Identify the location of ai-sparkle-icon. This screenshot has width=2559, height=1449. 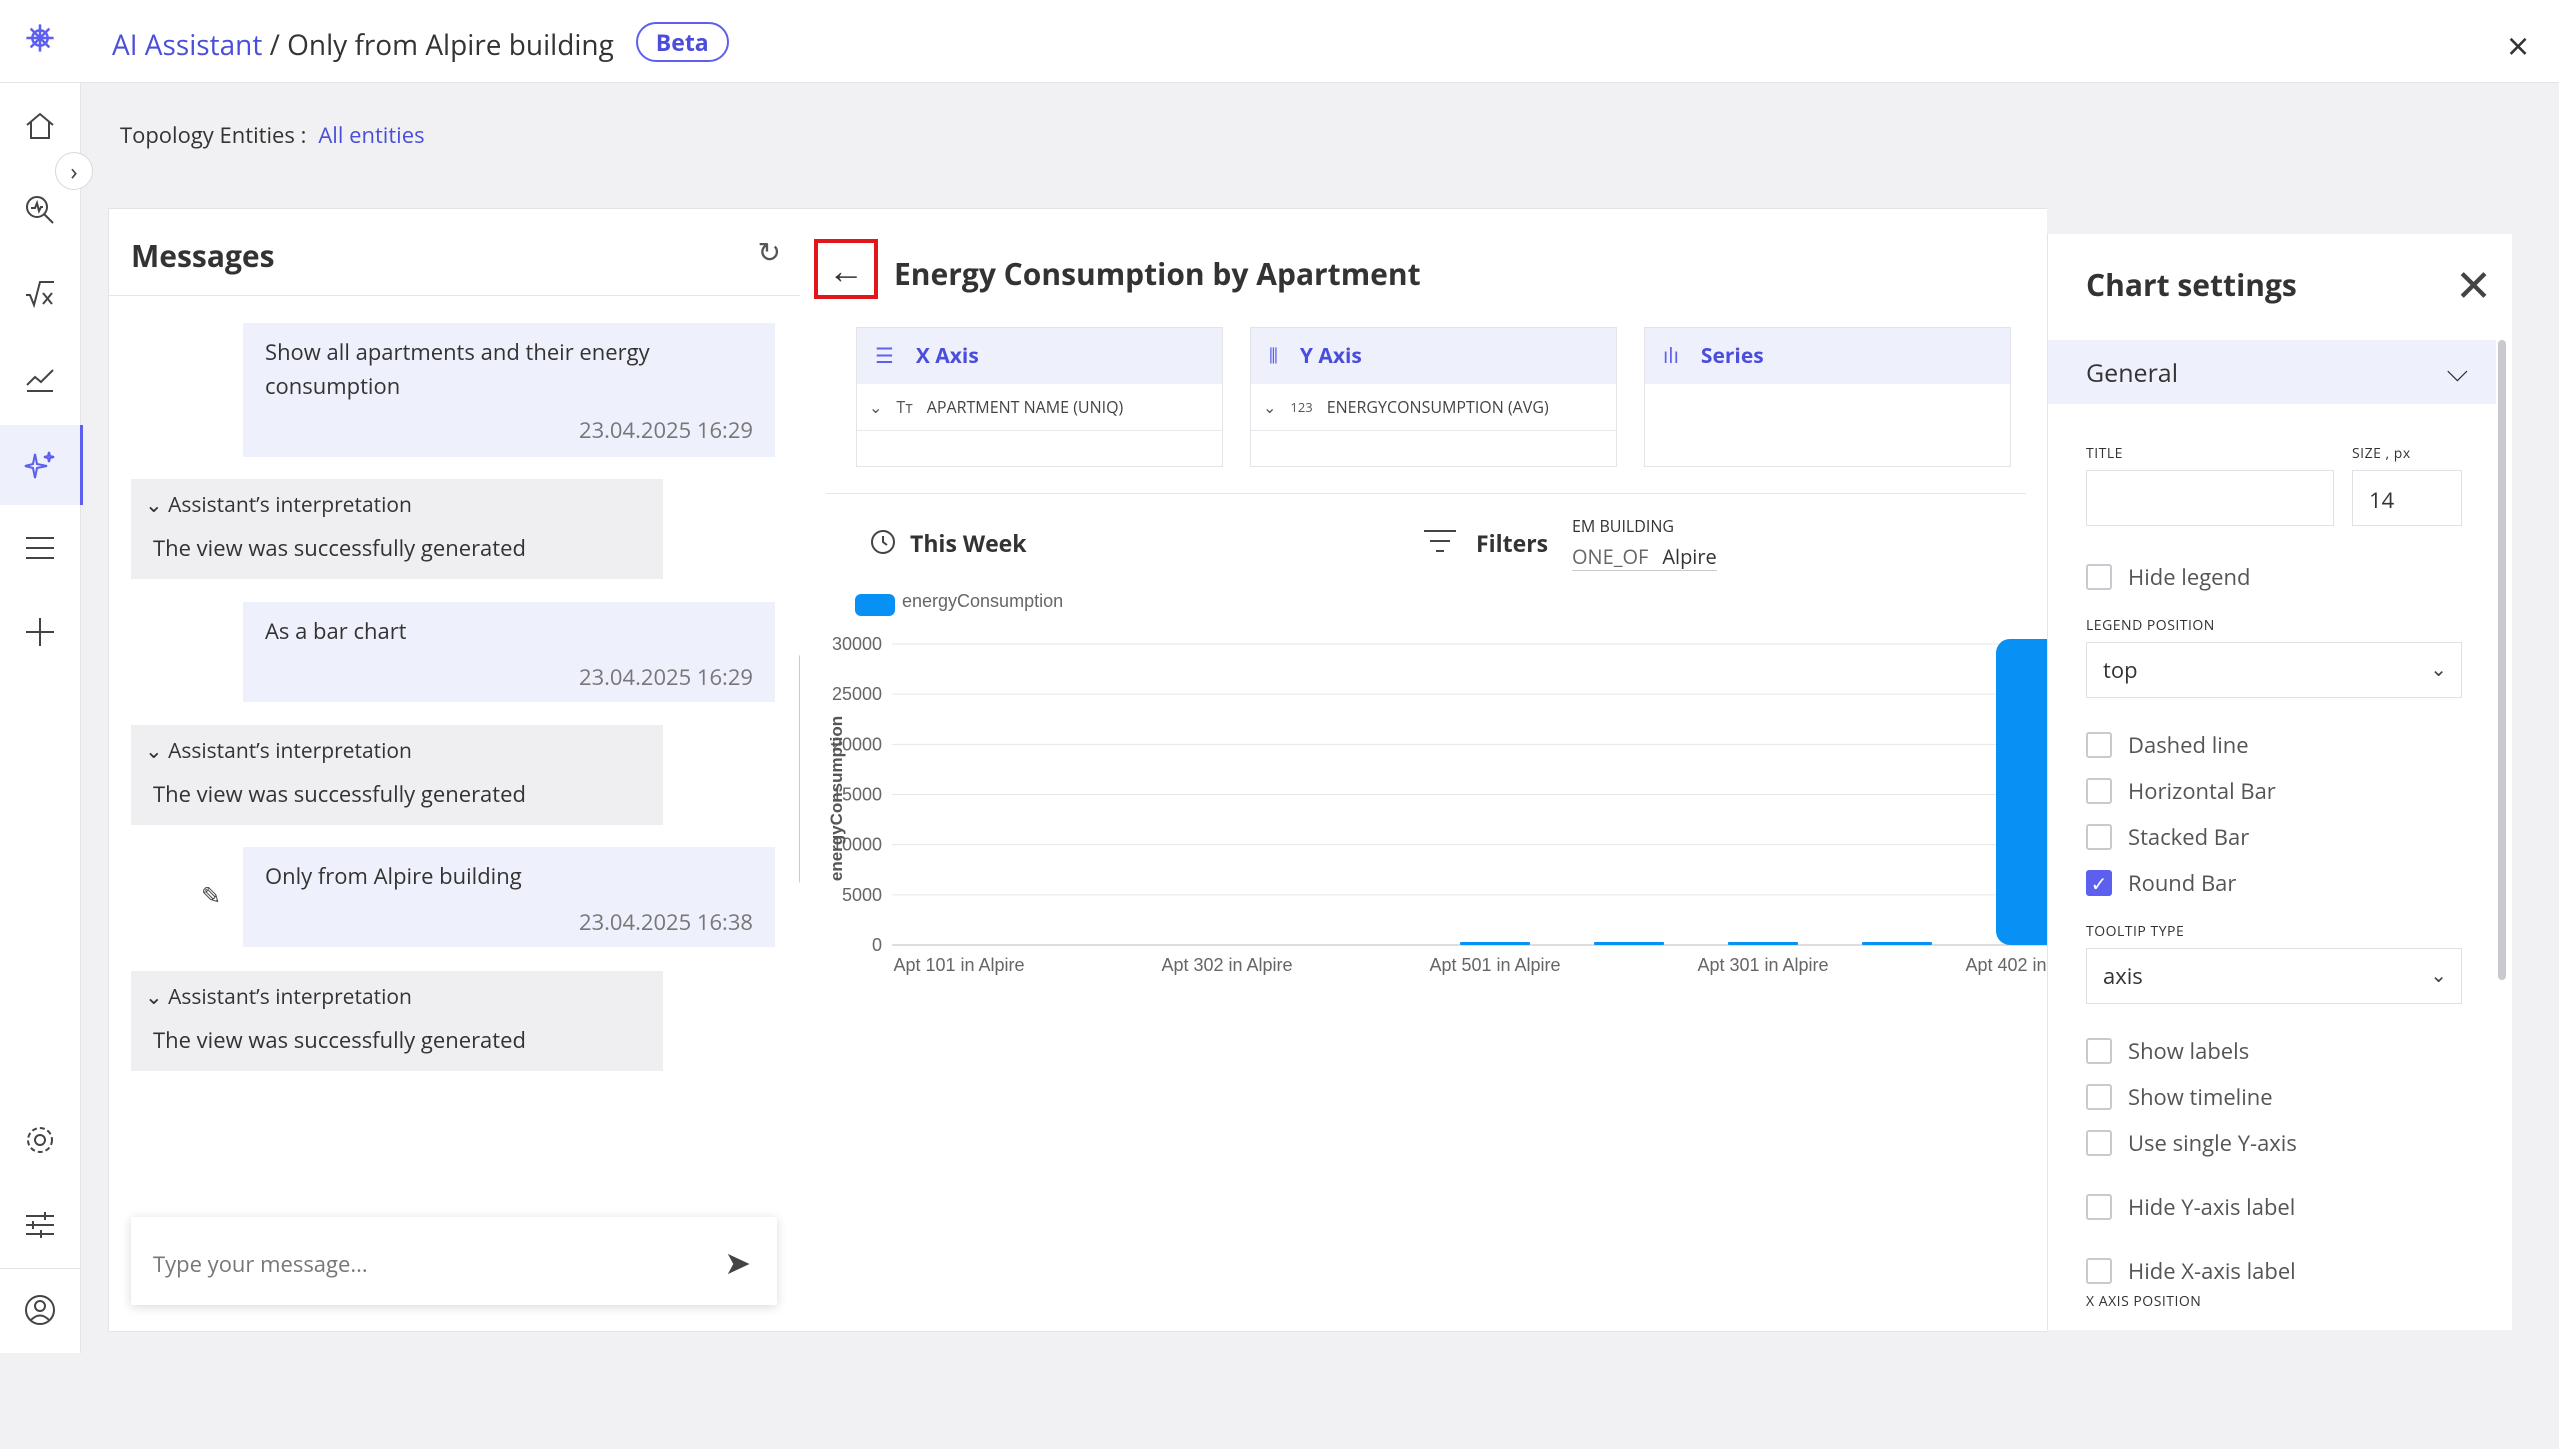
(40, 465).